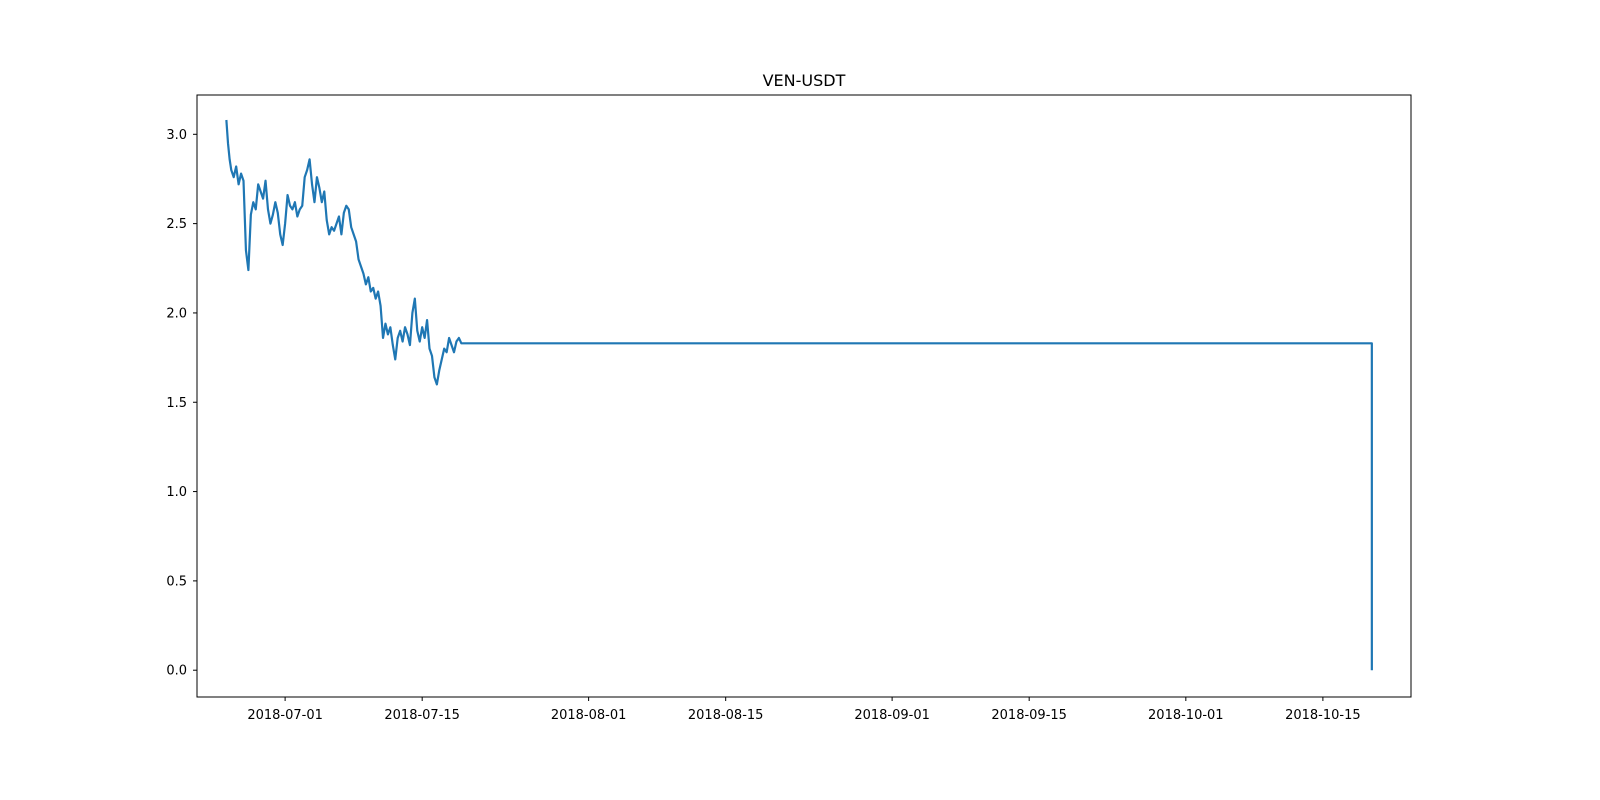  What do you see at coordinates (726, 715) in the screenshot?
I see `x-tick-label: 2018-08-15` at bounding box center [726, 715].